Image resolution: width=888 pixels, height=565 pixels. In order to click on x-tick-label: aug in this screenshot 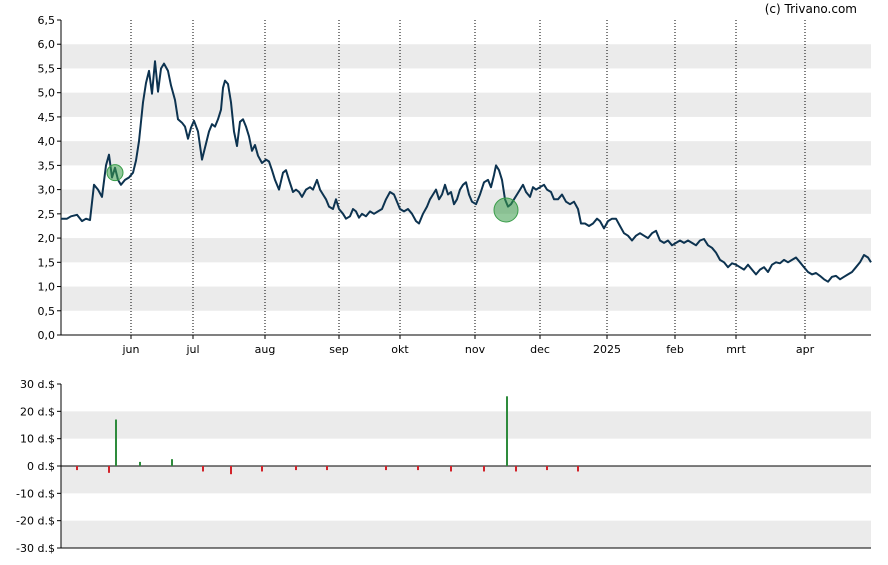, I will do `click(265, 349)`.